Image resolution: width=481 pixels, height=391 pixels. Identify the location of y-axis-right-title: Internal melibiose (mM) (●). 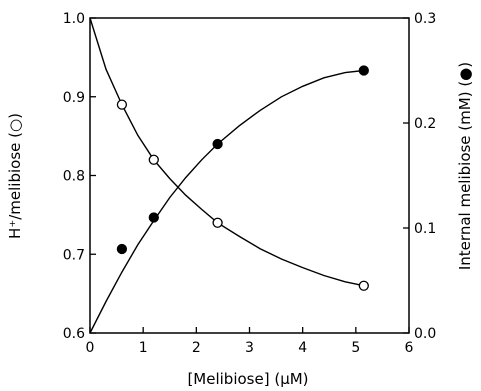
(465, 166).